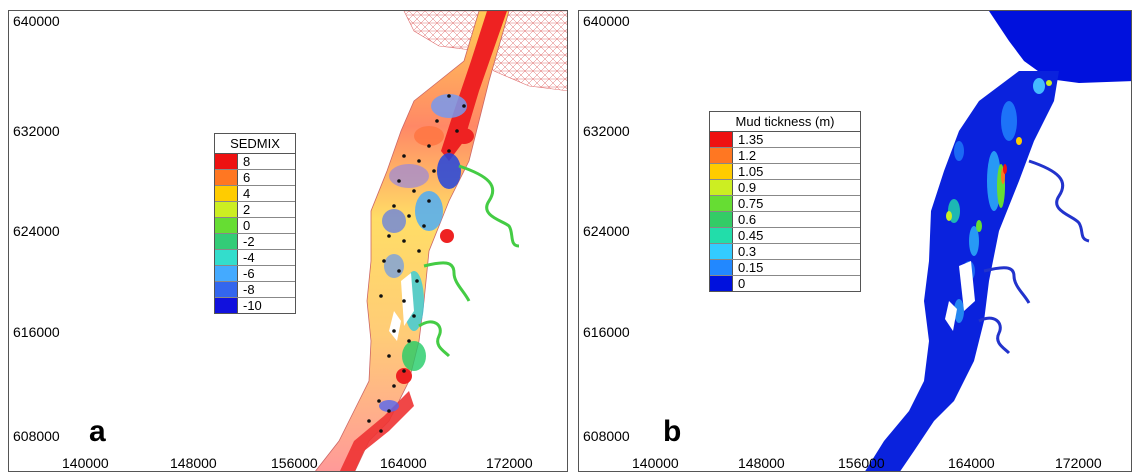 Image resolution: width=1132 pixels, height=472 pixels. I want to click on legend-label: 0.45, so click(751, 235).